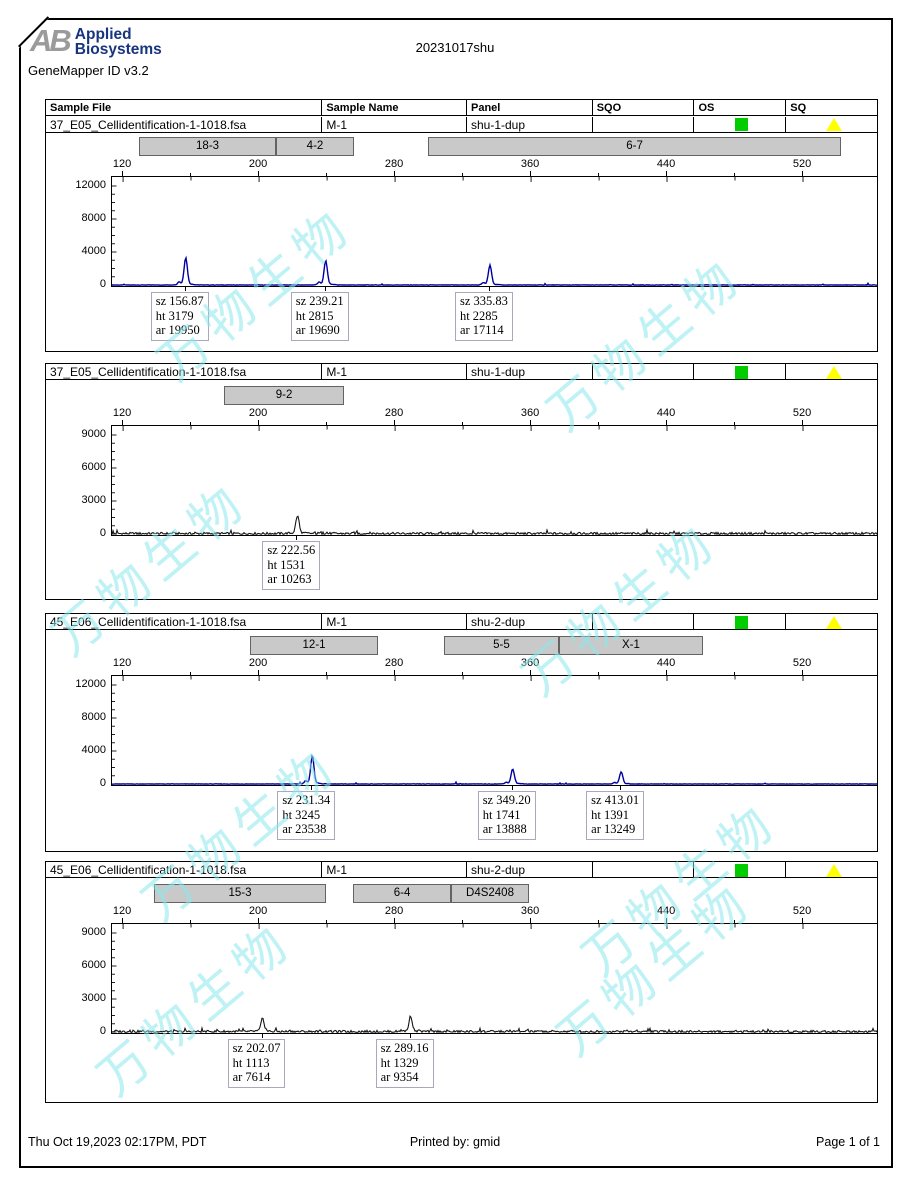 This screenshot has width=910, height=1183. I want to click on peak-label: sz 156.87 ht 3179 ar 19950, so click(179, 316).